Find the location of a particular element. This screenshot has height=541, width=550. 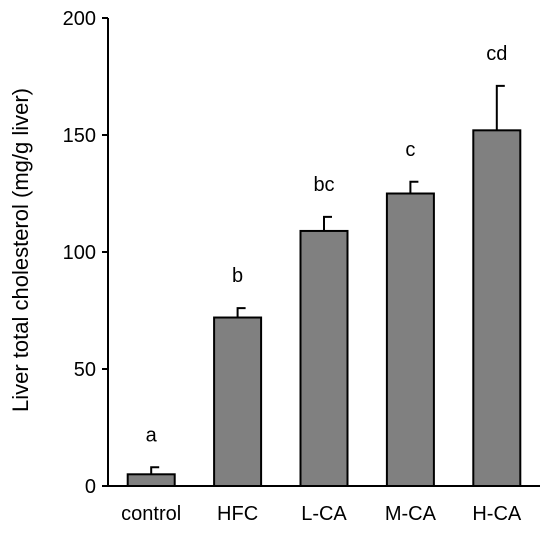

y-tick-label: 200 is located at coordinates (79, 19).